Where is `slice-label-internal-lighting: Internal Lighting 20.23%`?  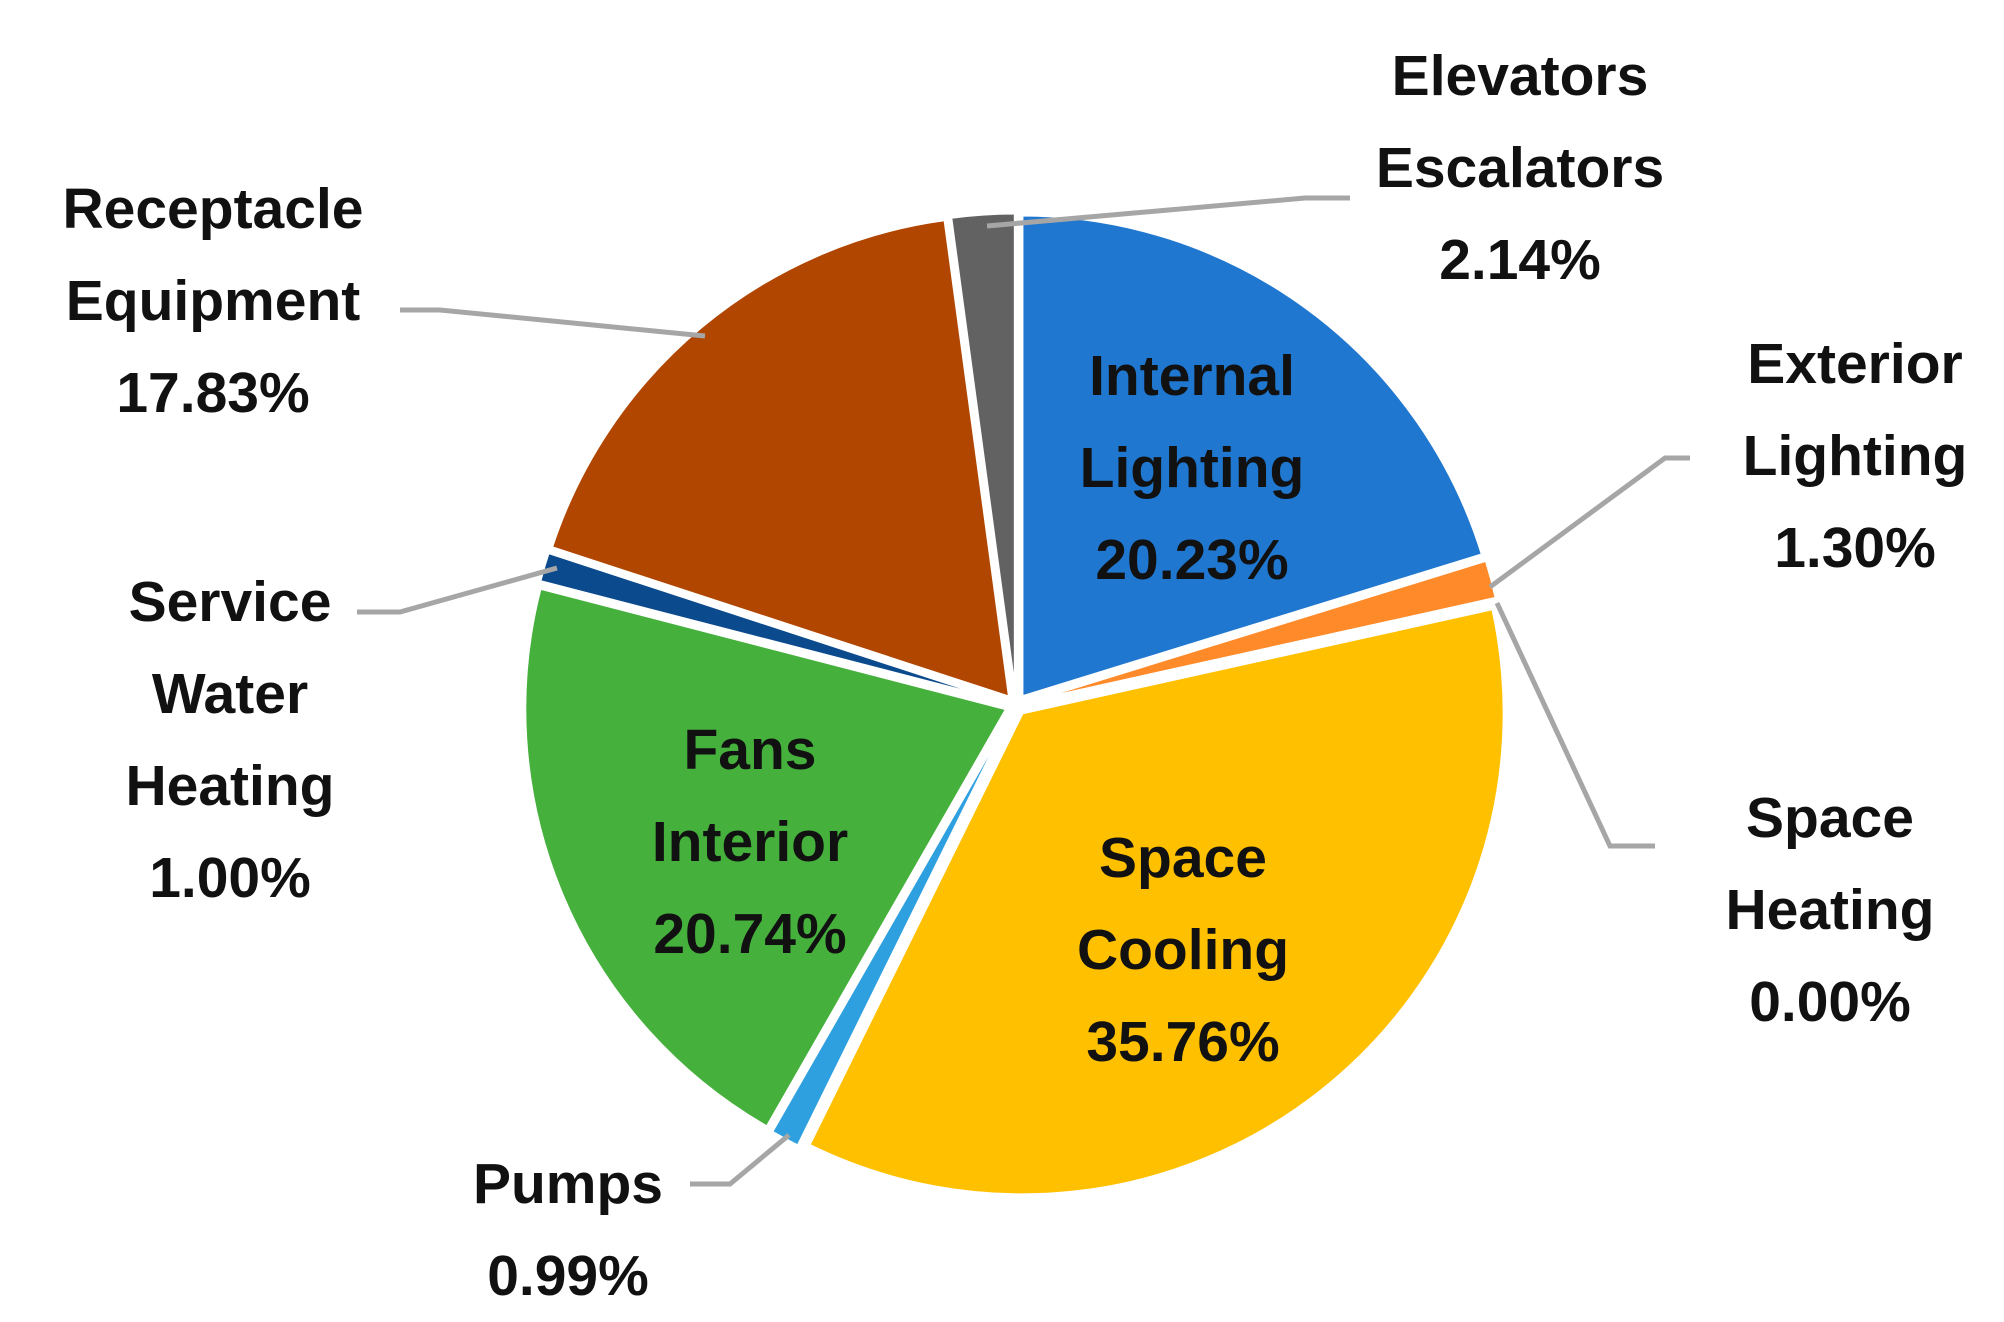
slice-label-internal-lighting: Internal Lighting 20.23% is located at coordinates (1192, 468).